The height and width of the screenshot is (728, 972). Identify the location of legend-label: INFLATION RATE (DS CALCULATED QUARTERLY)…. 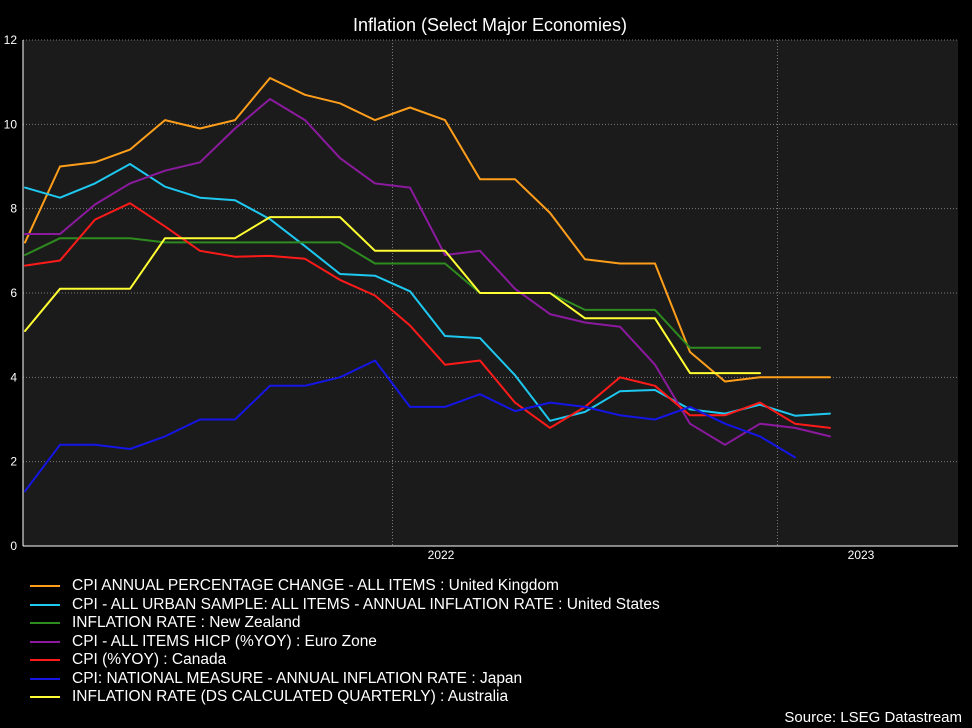
(290, 697).